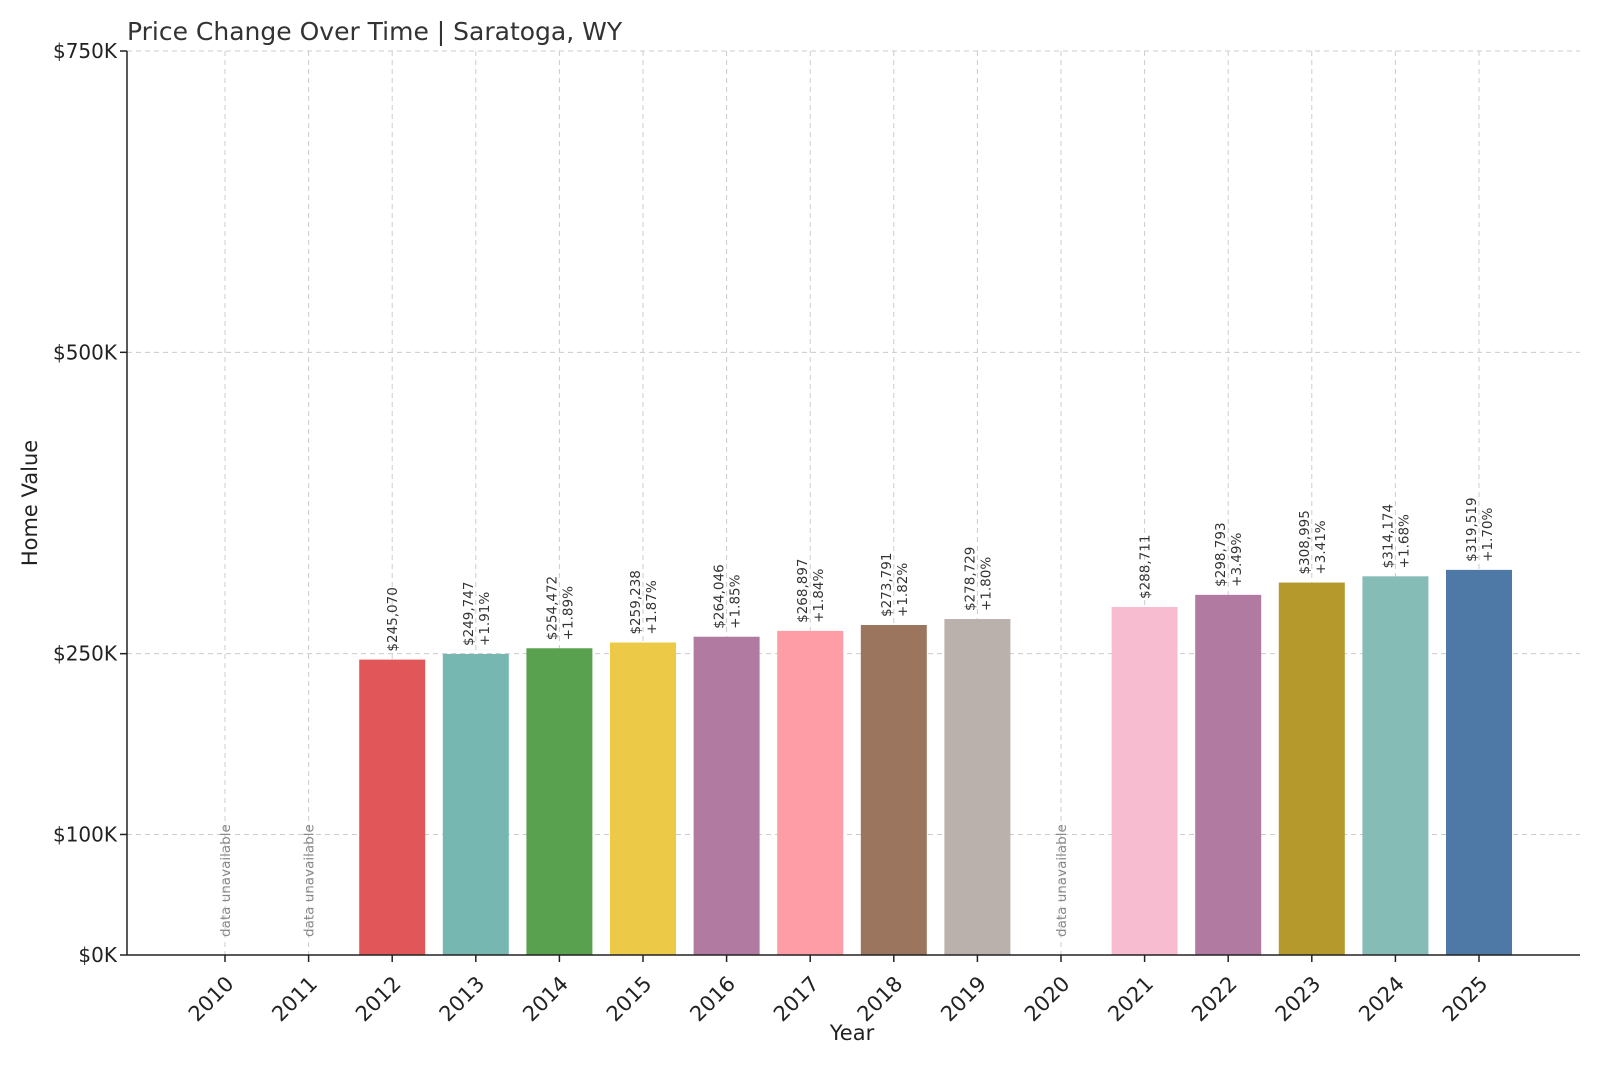 This screenshot has width=1600, height=1067. What do you see at coordinates (986, 584) in the screenshot?
I see `change-label: +1.80%` at bounding box center [986, 584].